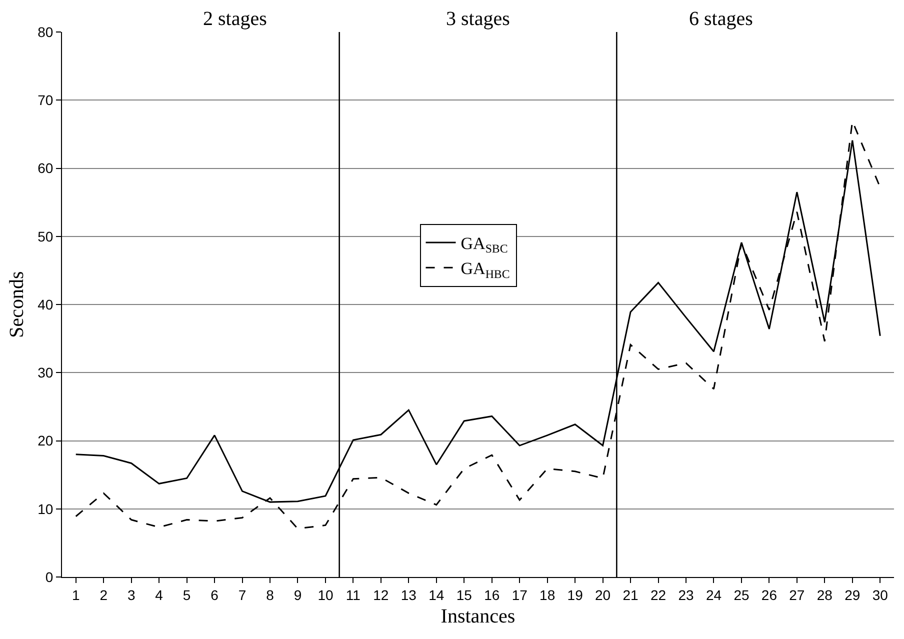 The height and width of the screenshot is (639, 904). Describe the element at coordinates (880, 594) in the screenshot. I see `x-tick-label: 30` at that location.